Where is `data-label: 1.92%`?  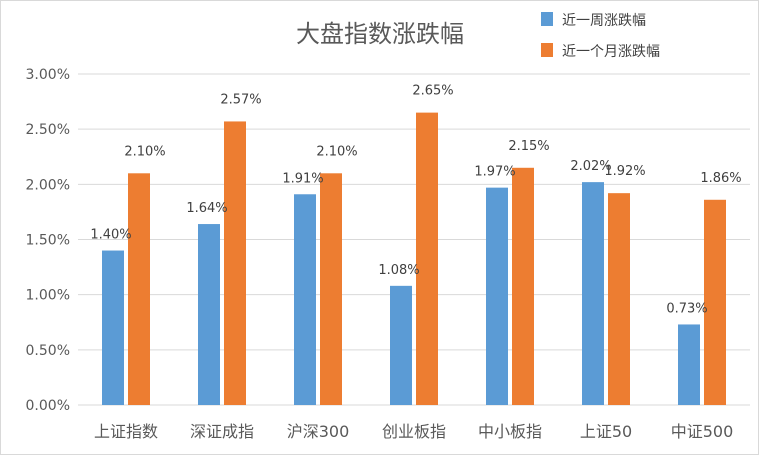 data-label: 1.92% is located at coordinates (624, 171).